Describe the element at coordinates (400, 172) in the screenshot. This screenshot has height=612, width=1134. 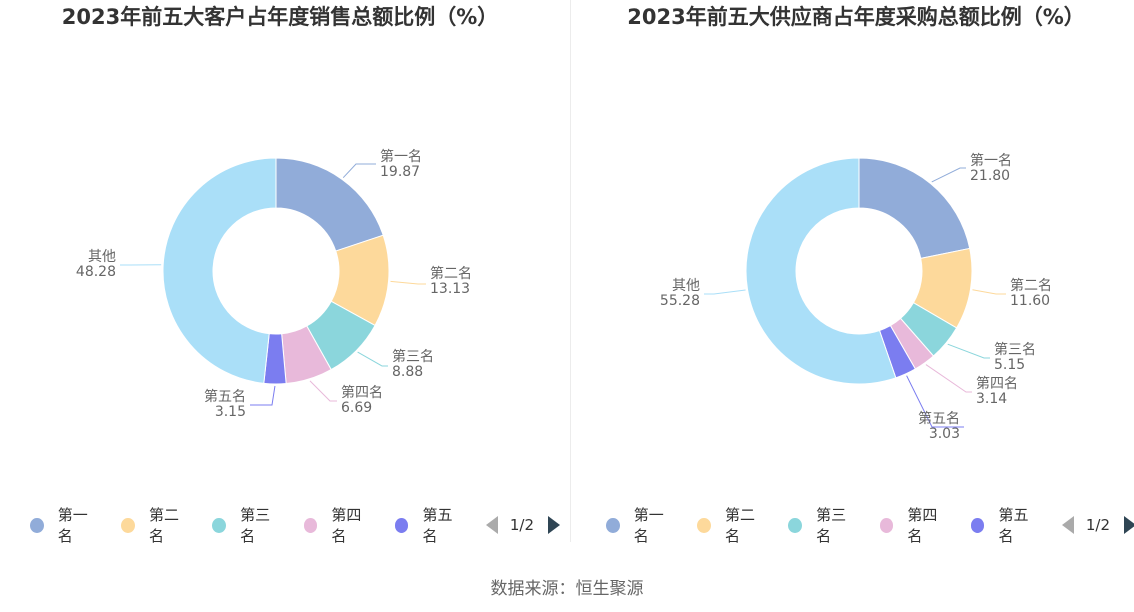
I see `slice-value-label: 19.87` at that location.